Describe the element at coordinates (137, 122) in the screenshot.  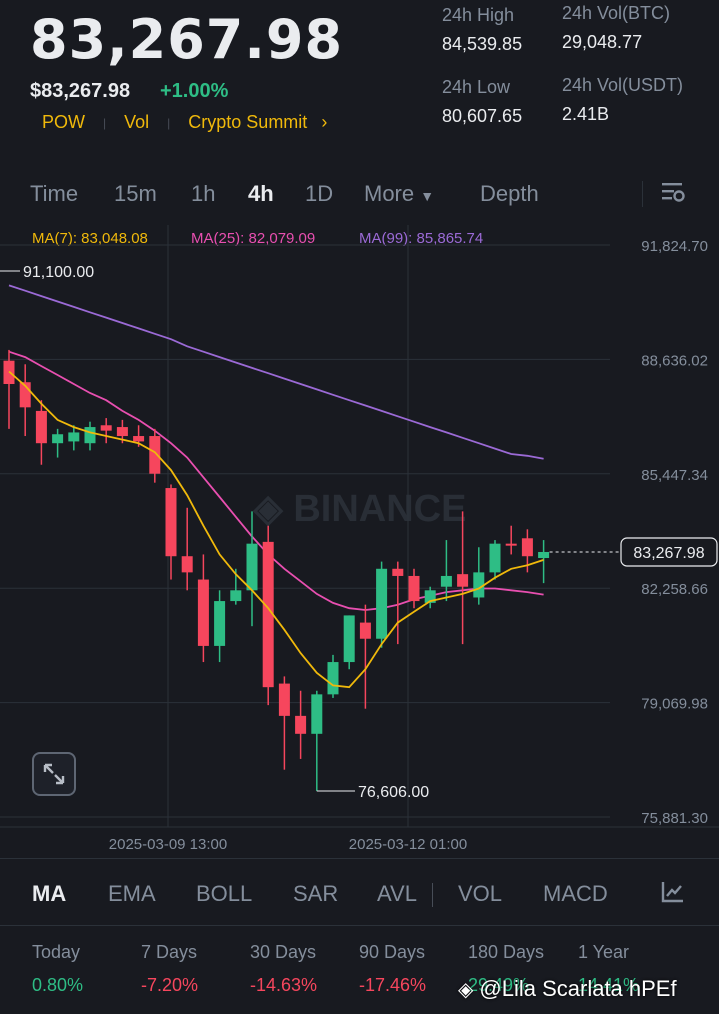
I see `tag-vol: Vol` at that location.